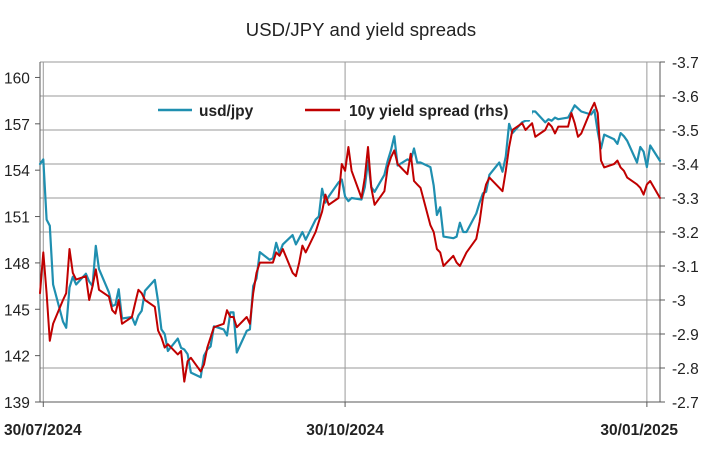 This screenshot has height=454, width=722. Describe the element at coordinates (17, 403) in the screenshot. I see `left-tick-label: 139` at that location.